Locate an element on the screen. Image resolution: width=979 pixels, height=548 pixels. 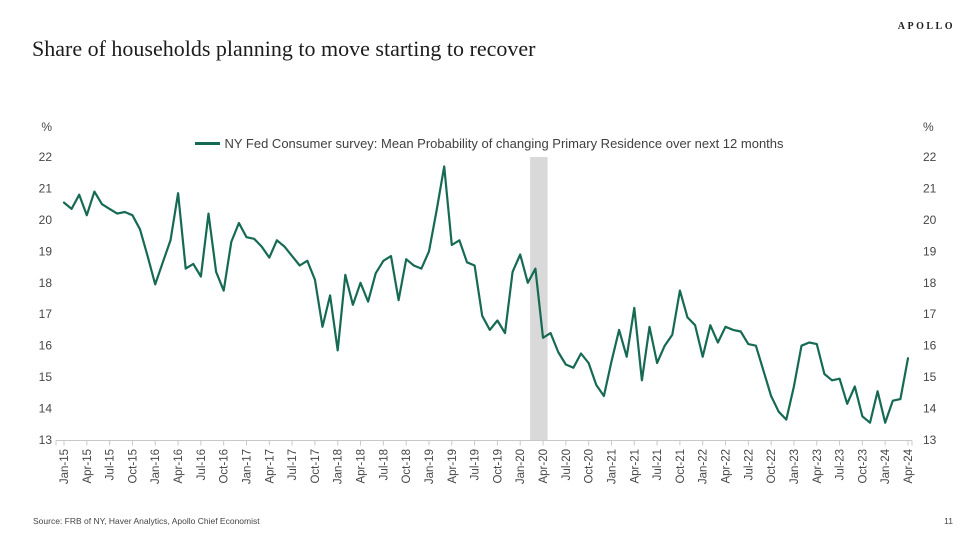
y-tick-label-right: 13 is located at coordinates (930, 440).